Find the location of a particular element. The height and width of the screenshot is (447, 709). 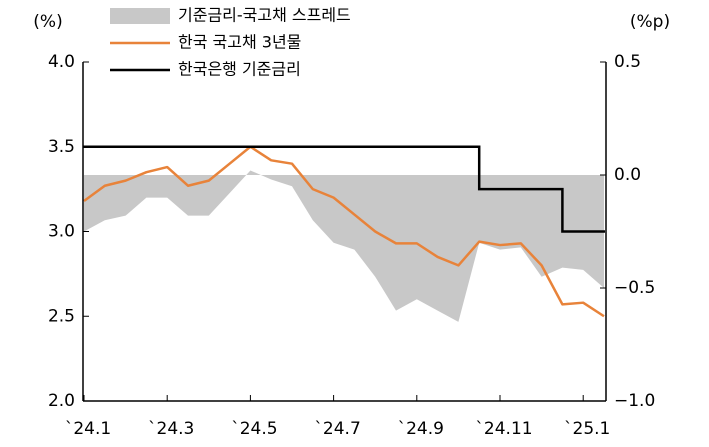

legend-label: 한국 국고채 3년물 is located at coordinates (239, 42).